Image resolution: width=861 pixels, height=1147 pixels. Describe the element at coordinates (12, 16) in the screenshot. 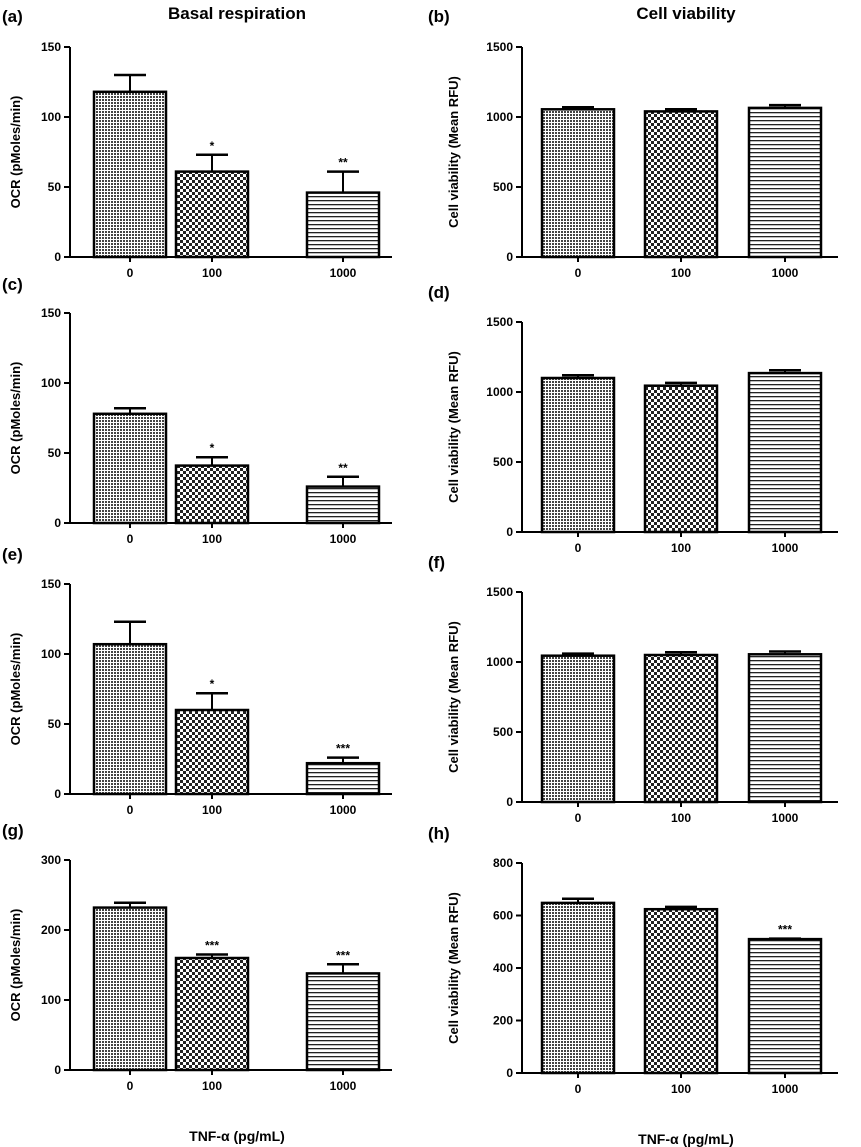

I see `panel-label: (a)` at that location.